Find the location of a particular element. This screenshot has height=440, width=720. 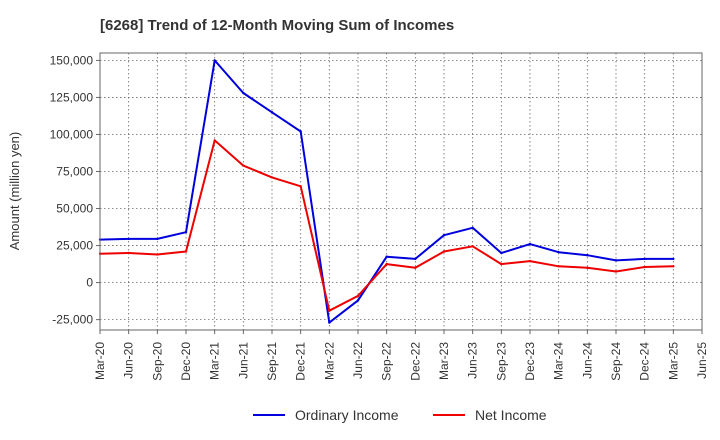

x-tick-label: Sep-20 is located at coordinates (157, 361).